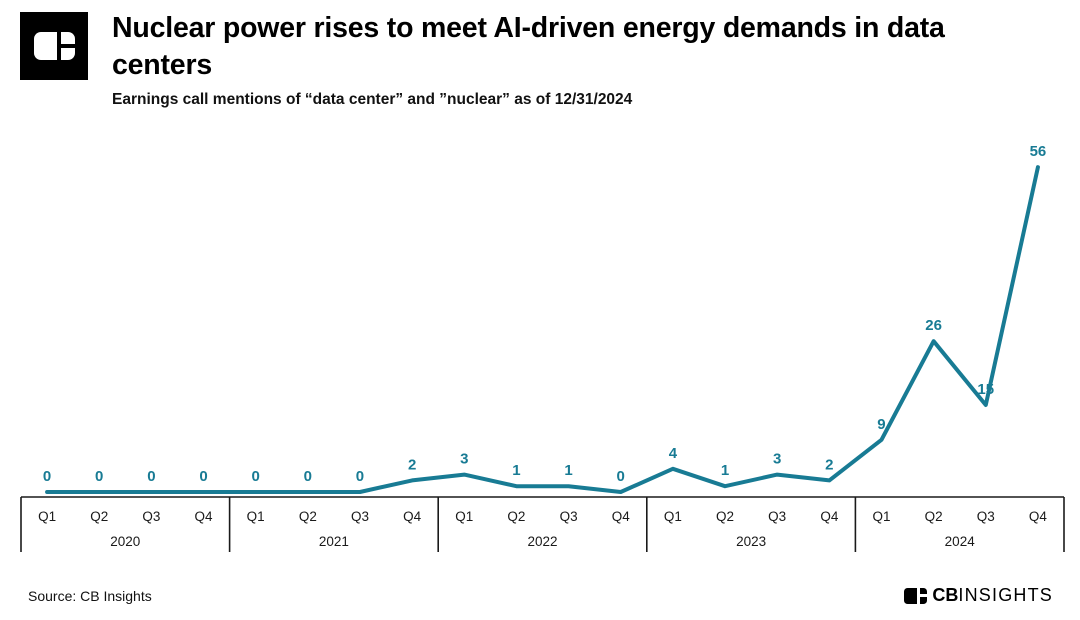  I want to click on wordmark-cb: CB, so click(945, 595).